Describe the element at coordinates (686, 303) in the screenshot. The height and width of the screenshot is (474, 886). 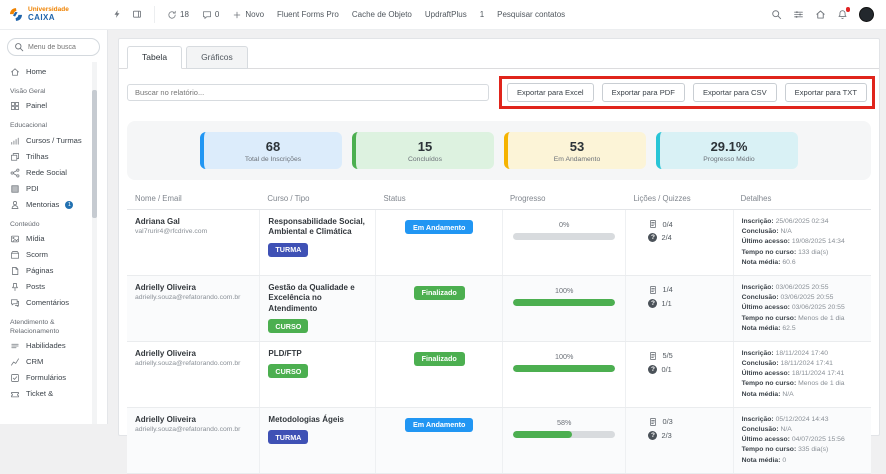
I see `quizzes-count: ? 1/1` at that location.